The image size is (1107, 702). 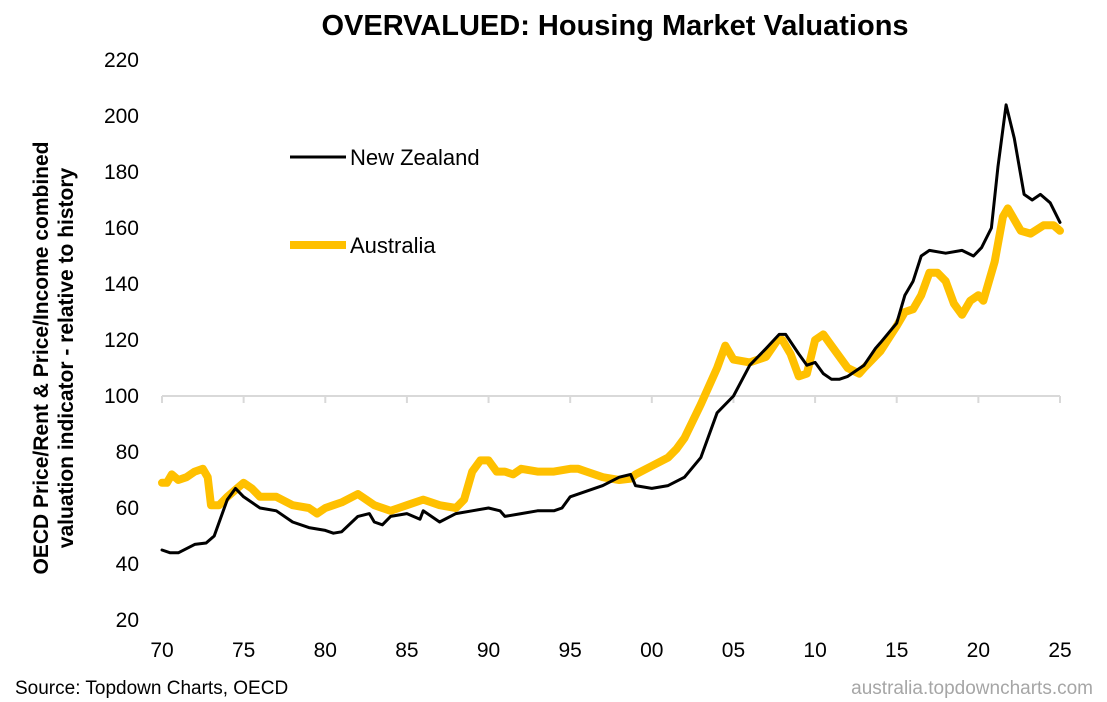 I want to click on x-tick-label: 00, so click(x=651, y=650).